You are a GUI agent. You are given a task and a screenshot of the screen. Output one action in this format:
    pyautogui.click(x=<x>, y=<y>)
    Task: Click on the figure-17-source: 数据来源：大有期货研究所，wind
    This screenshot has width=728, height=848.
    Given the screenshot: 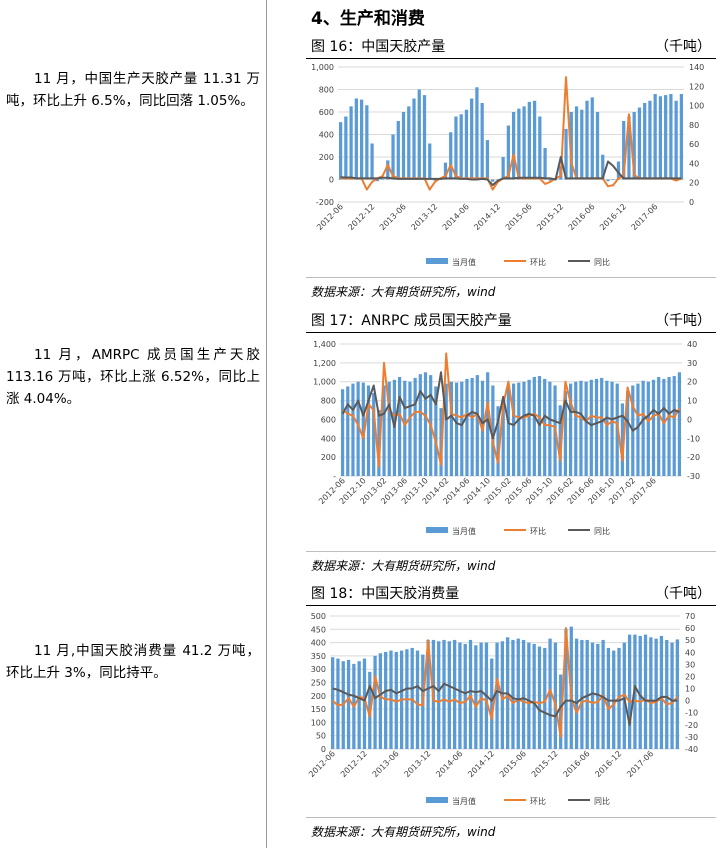 What is the action you would take?
    pyautogui.click(x=403, y=566)
    